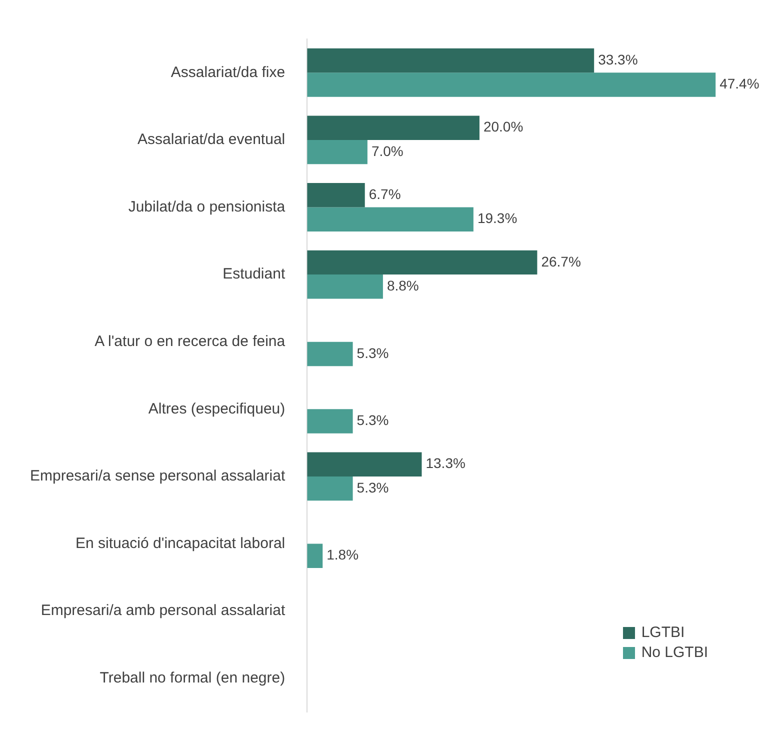  Describe the element at coordinates (158, 476) in the screenshot. I see `y-tick-label: Empresari/a sense personal assalariat` at that location.